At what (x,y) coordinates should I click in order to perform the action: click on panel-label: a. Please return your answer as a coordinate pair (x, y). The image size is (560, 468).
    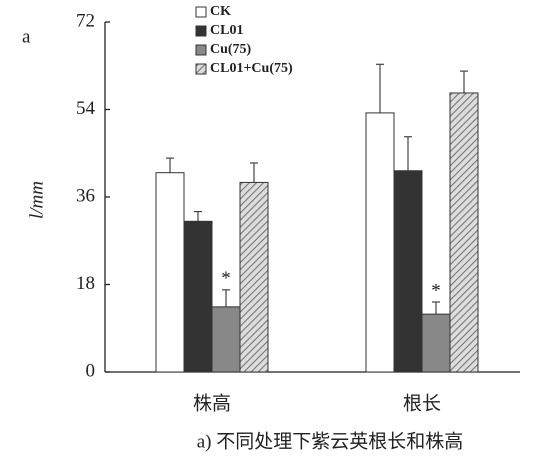
    Looking at the image, I should click on (26, 36).